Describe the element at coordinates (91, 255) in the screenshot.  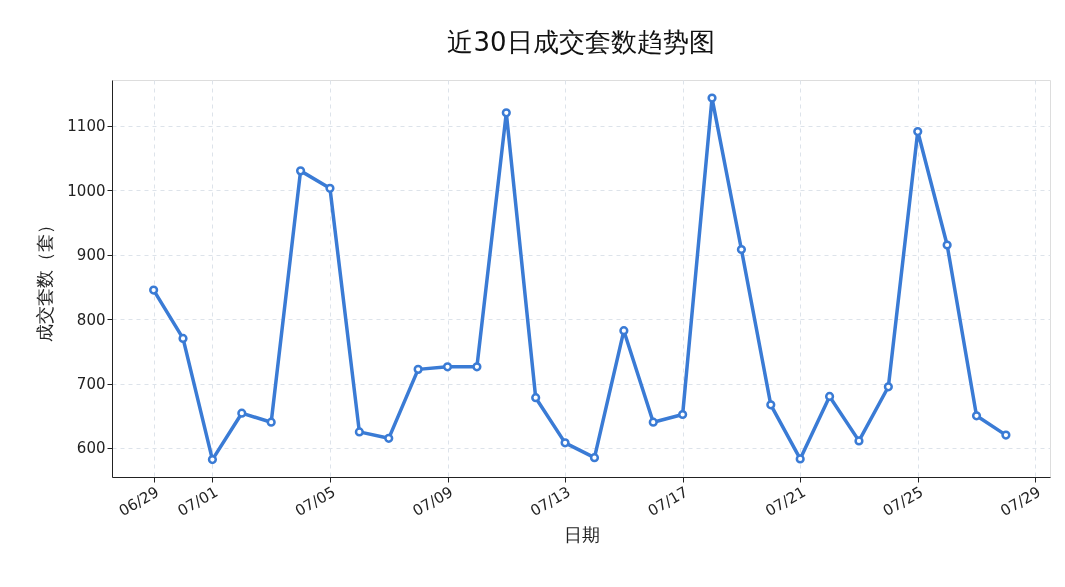
I see `y-tick-label: 900` at that location.